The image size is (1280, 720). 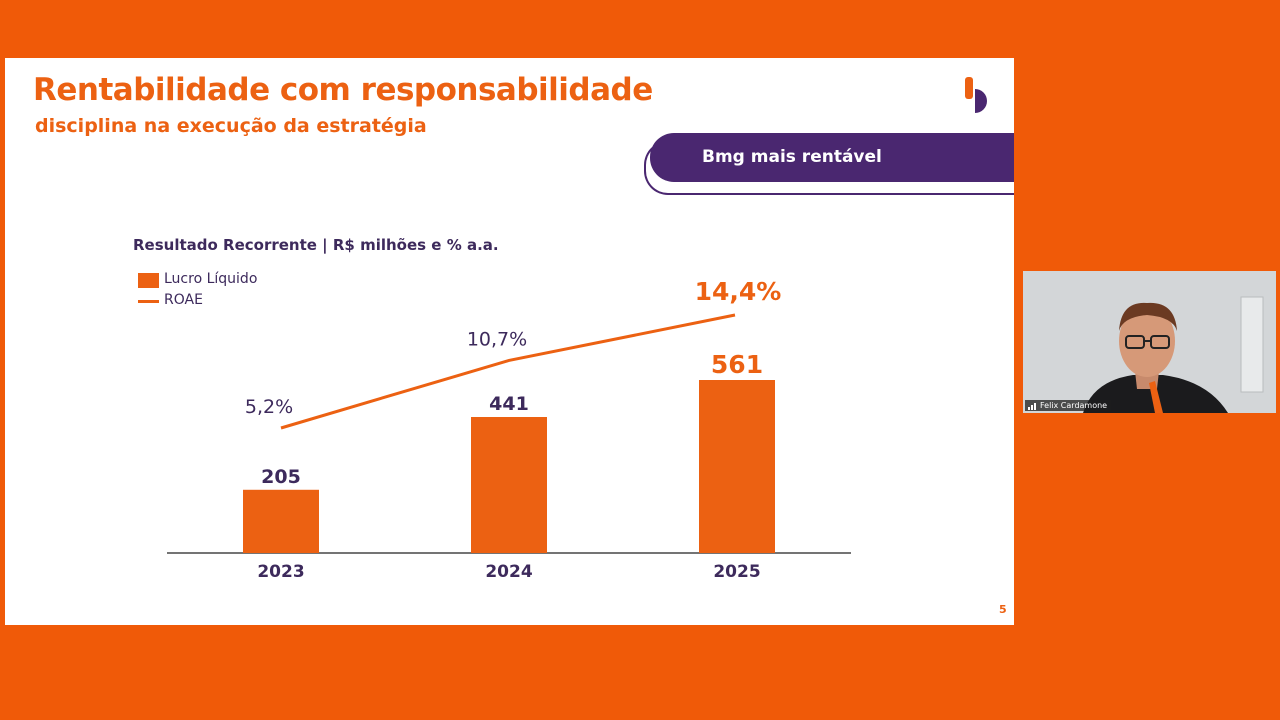 I want to click on roae-point-label-2024: 10,7%, so click(x=497, y=339).